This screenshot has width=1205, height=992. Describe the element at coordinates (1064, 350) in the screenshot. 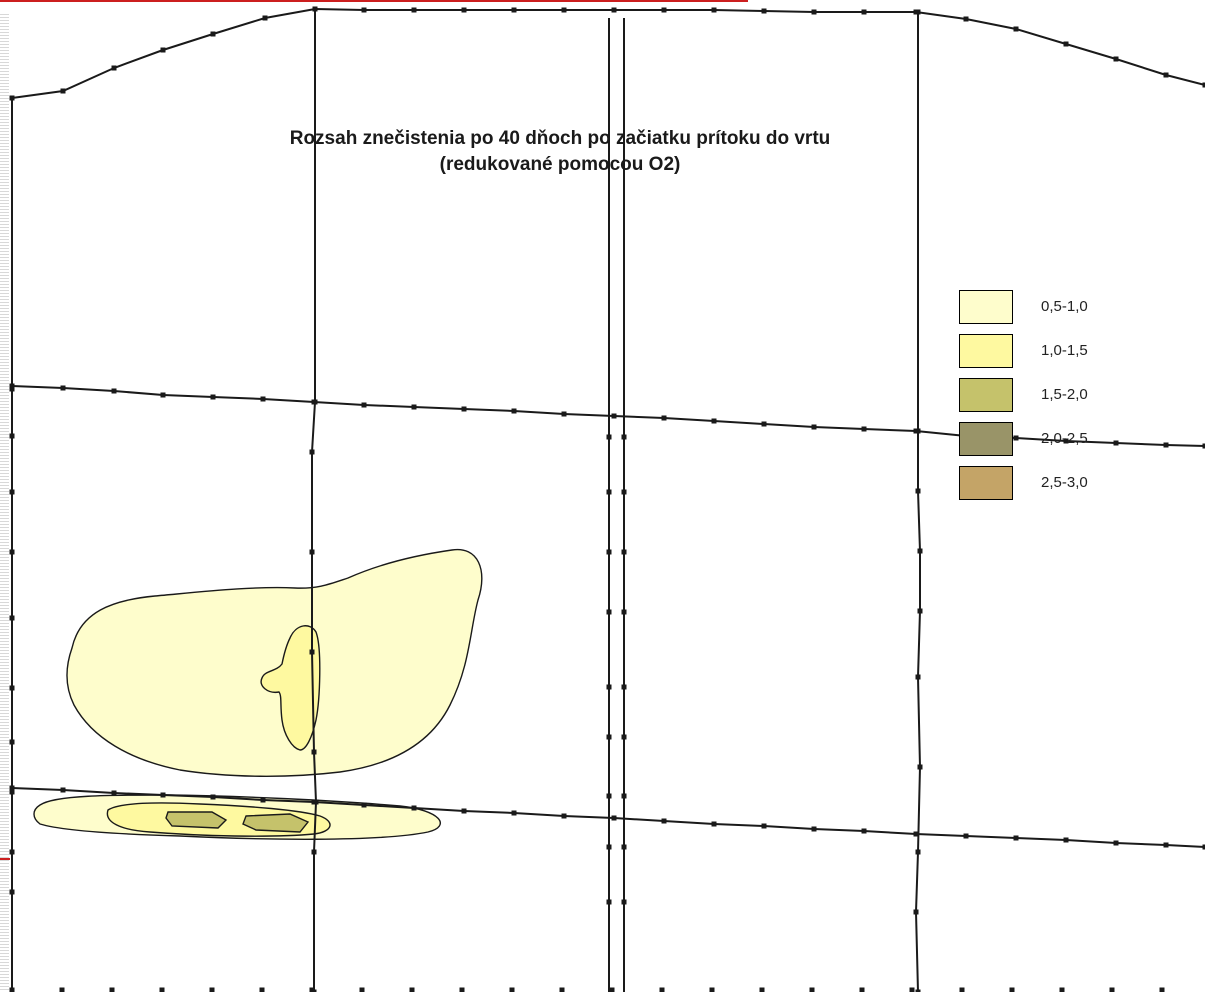

I see `legend-label: 1,0-1,5` at that location.